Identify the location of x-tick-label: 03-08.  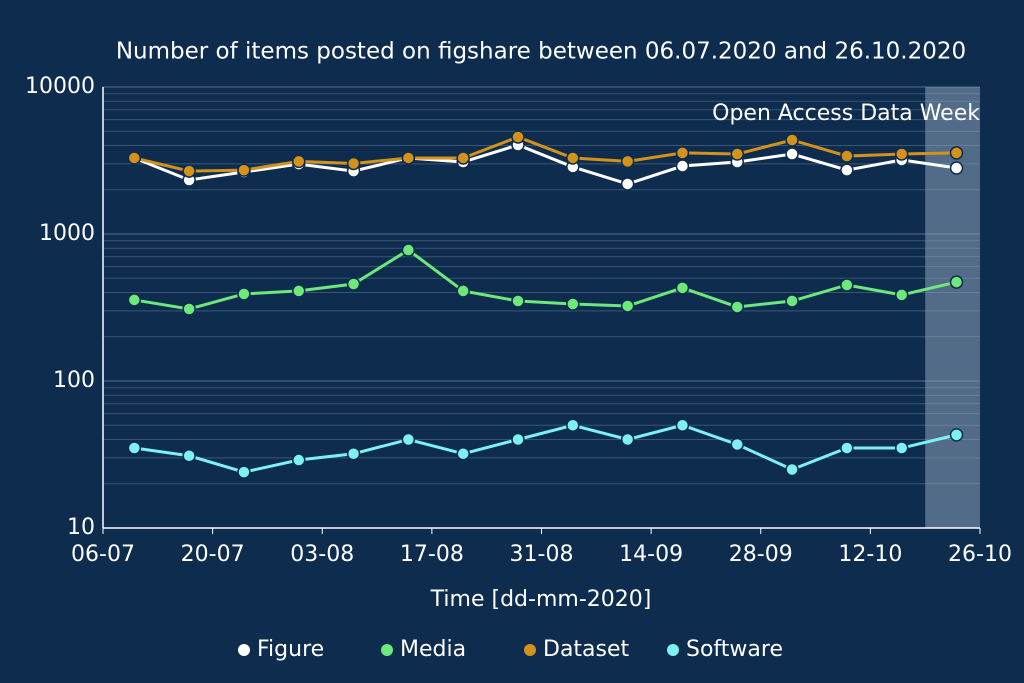
(322, 554).